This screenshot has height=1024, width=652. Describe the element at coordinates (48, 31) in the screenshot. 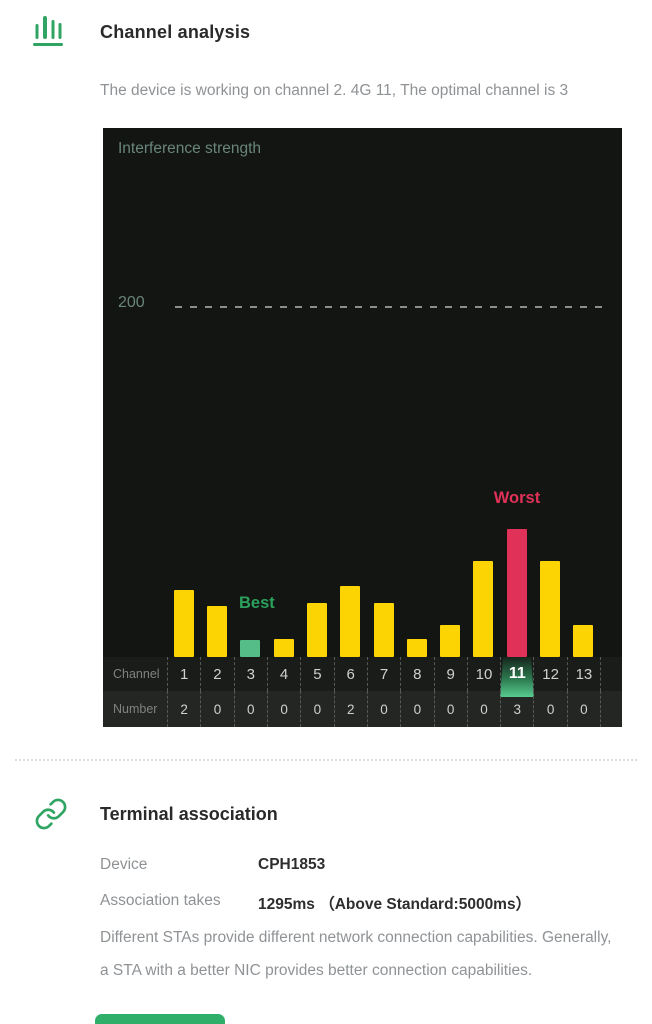

I see `bar-chart-icon` at that location.